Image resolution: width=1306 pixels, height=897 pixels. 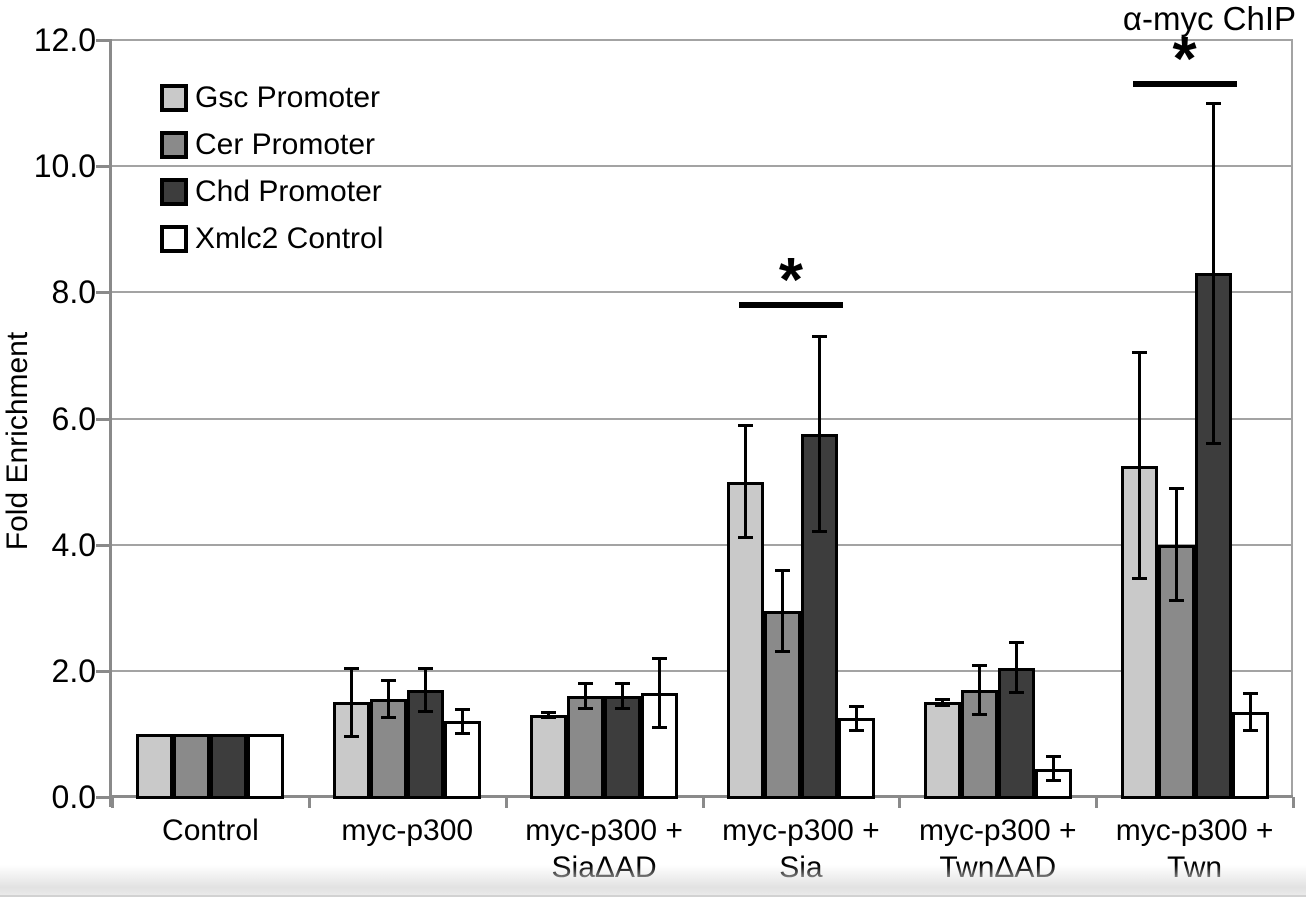 I want to click on legend-item-cer: Cer Promoter, so click(x=271, y=144).